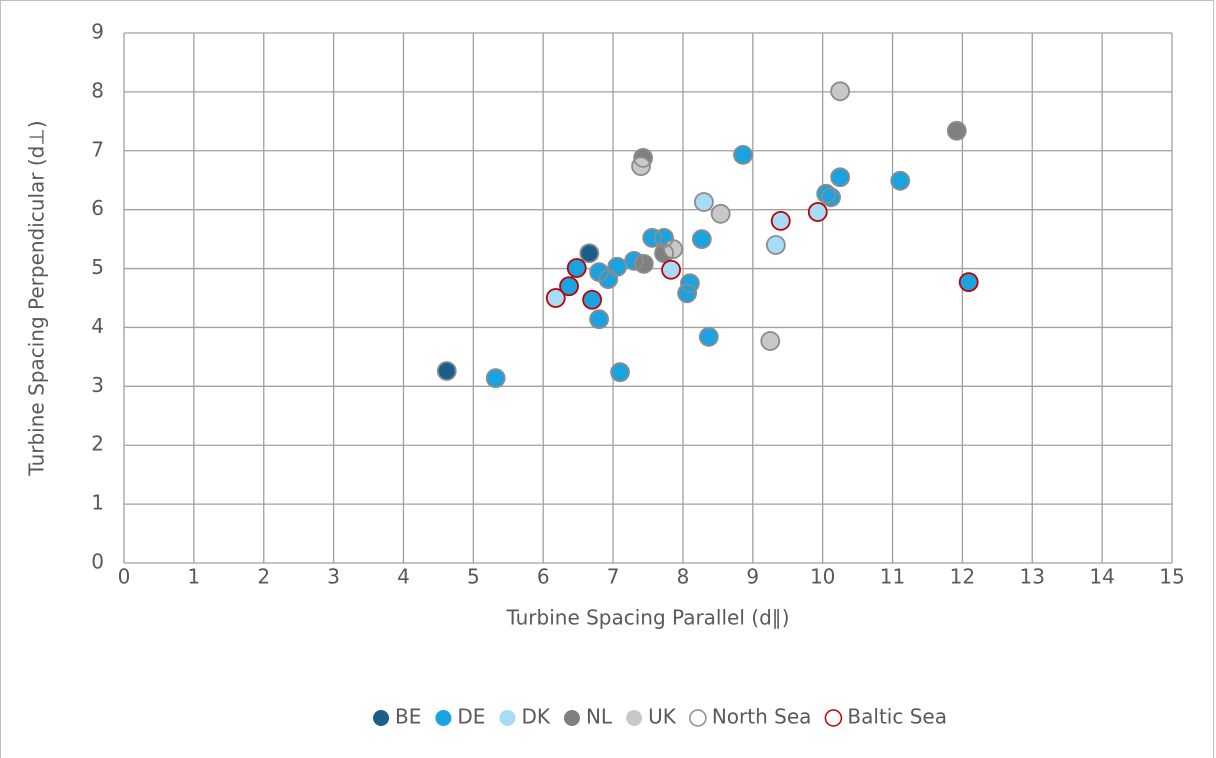  Describe the element at coordinates (1101, 577) in the screenshot. I see `x-tick-label: 14` at that location.